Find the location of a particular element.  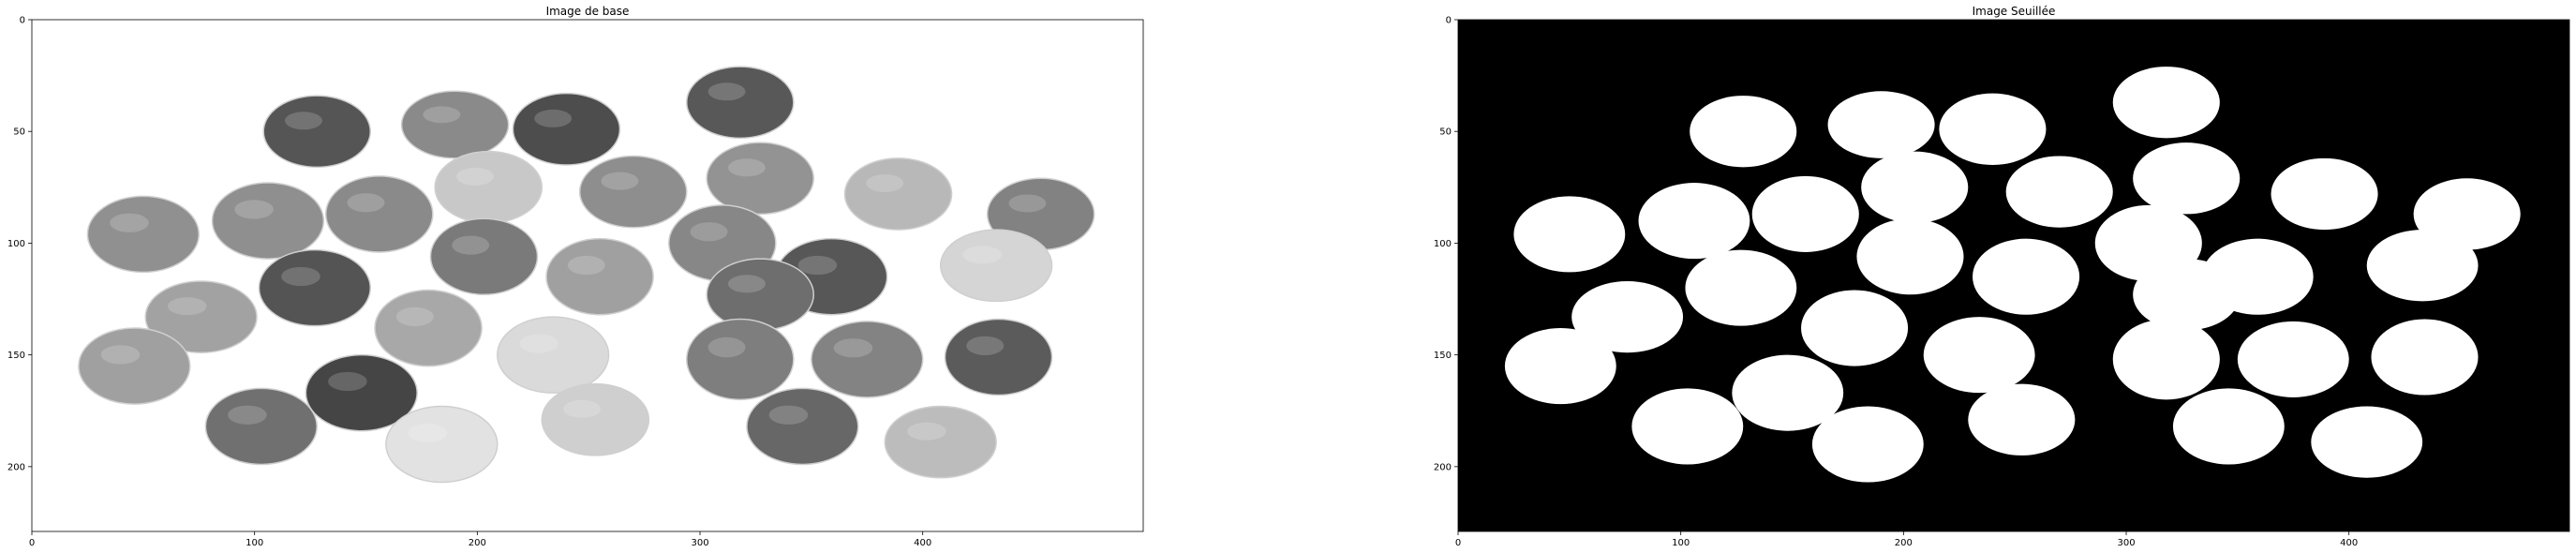

panel-title-base: Image de base is located at coordinates (588, 11).